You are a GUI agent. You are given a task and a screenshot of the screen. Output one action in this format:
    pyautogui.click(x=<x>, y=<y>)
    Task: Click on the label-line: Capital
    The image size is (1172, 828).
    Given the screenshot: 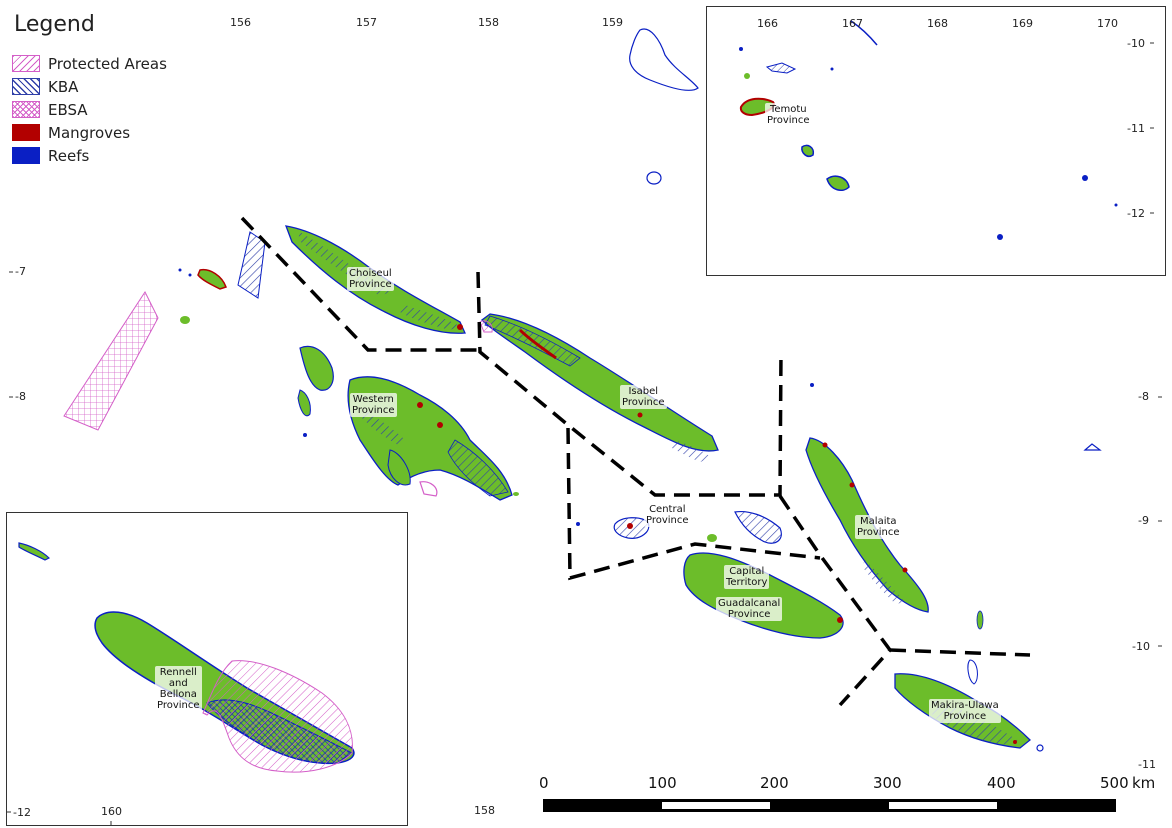 What is the action you would take?
    pyautogui.click(x=747, y=571)
    